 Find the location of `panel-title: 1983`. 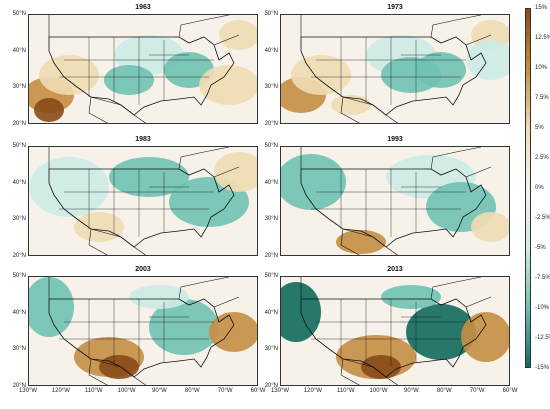

panel-title: 1983 is located at coordinates (143, 139).